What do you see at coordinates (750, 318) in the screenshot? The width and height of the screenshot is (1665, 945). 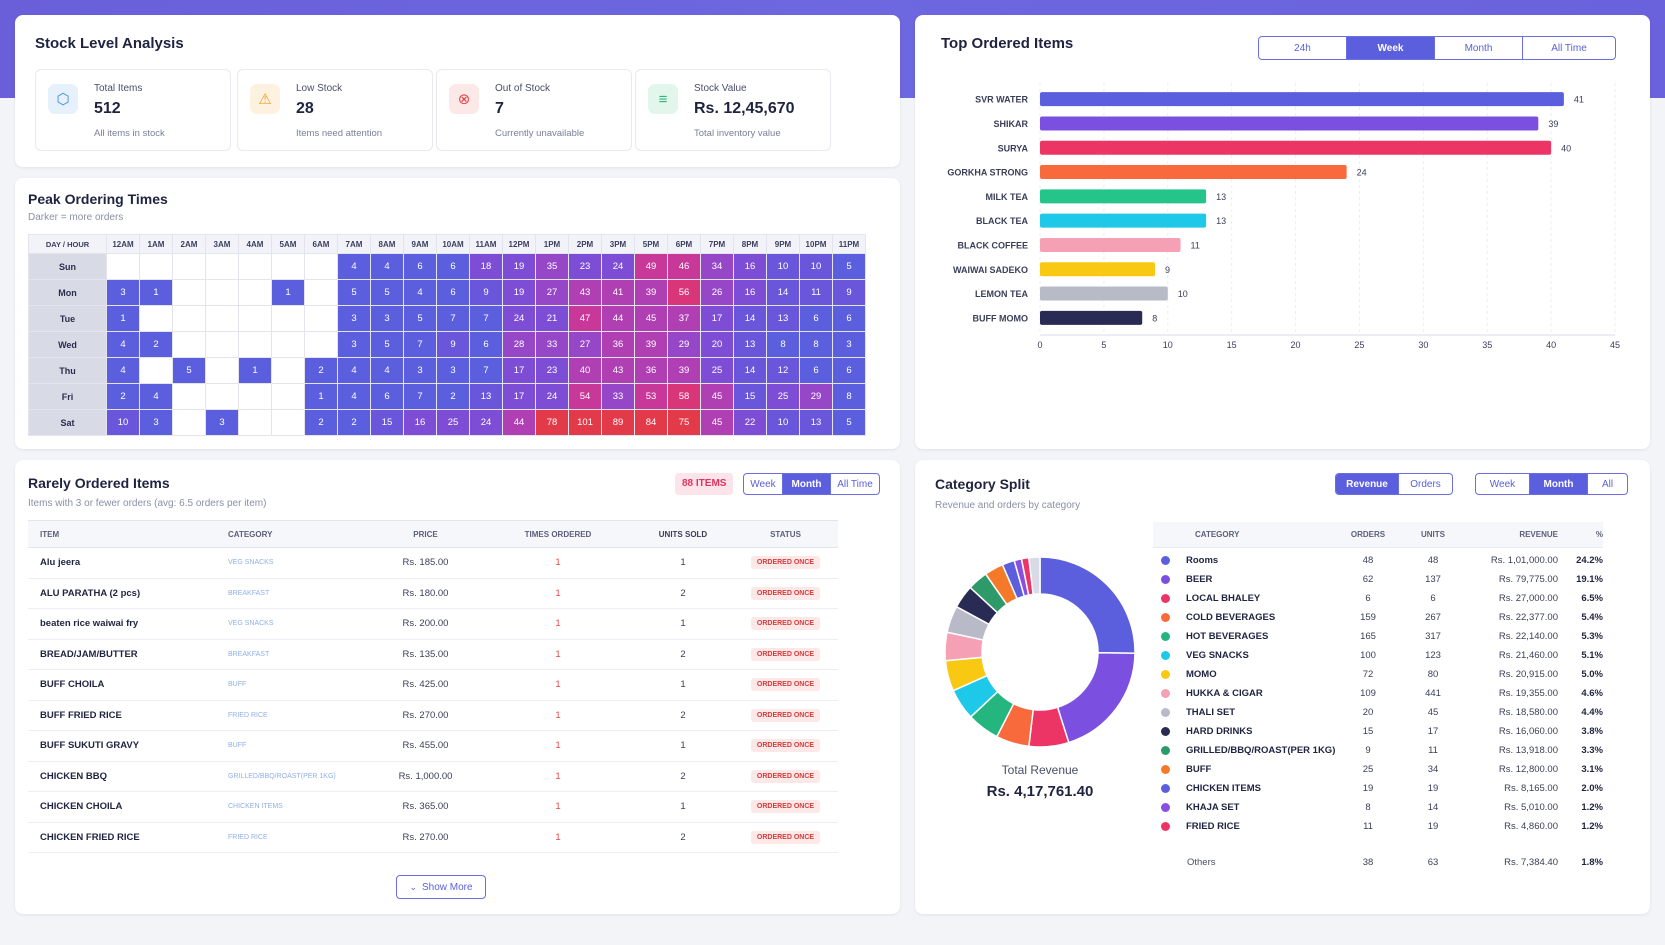 I see `heatmap-cell: 14` at bounding box center [750, 318].